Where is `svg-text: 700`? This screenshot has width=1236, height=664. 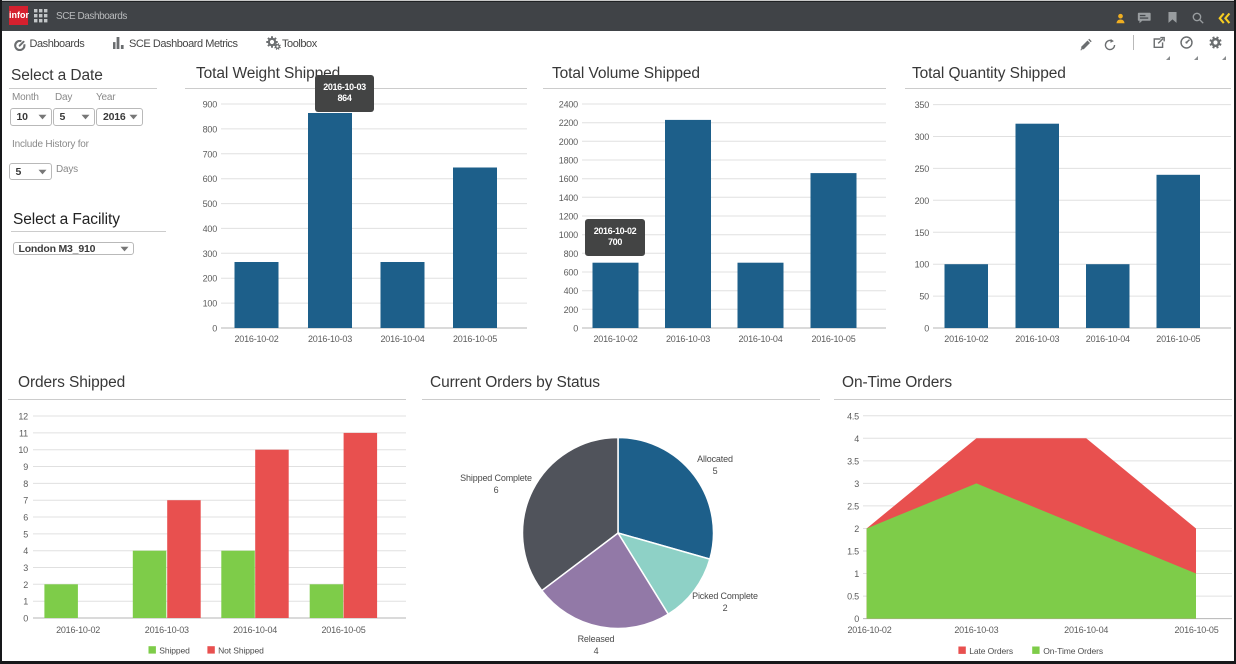
svg-text: 700 is located at coordinates (210, 154).